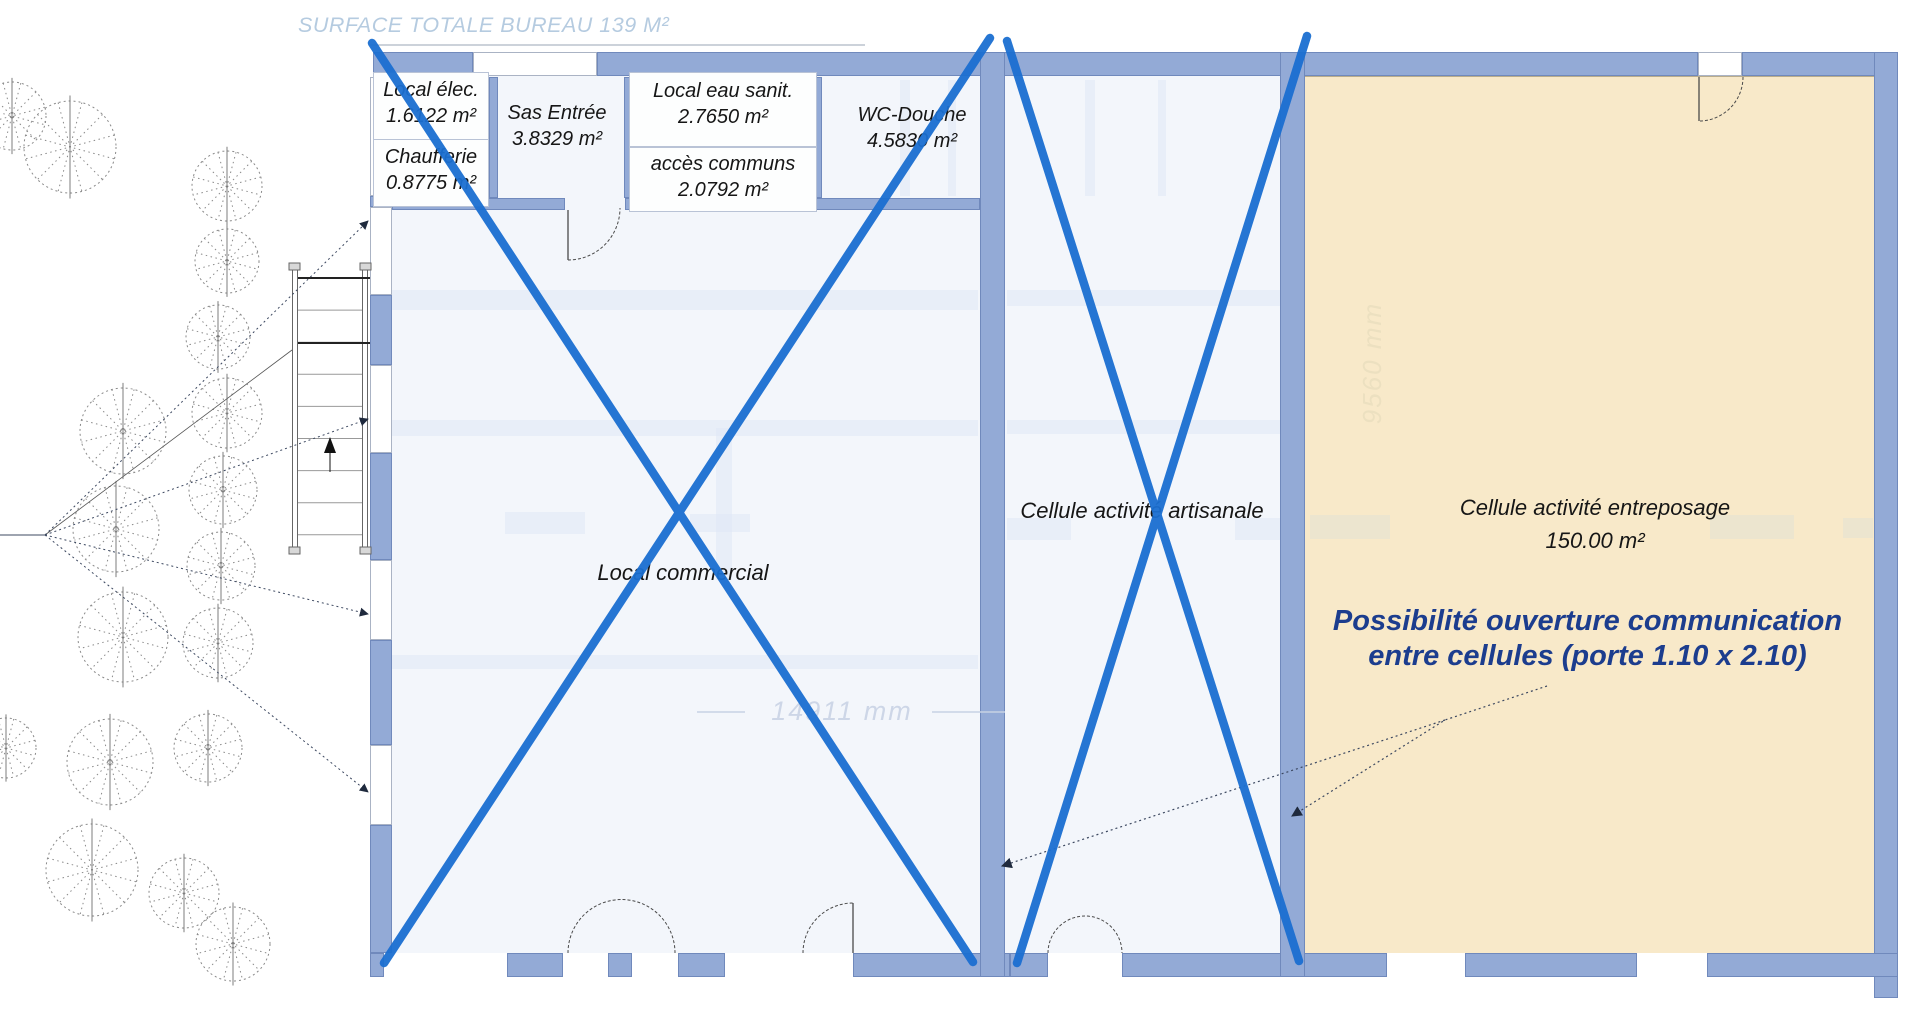  What do you see at coordinates (683, 572) in the screenshot?
I see `label-local-commercial: Local commercial` at bounding box center [683, 572].